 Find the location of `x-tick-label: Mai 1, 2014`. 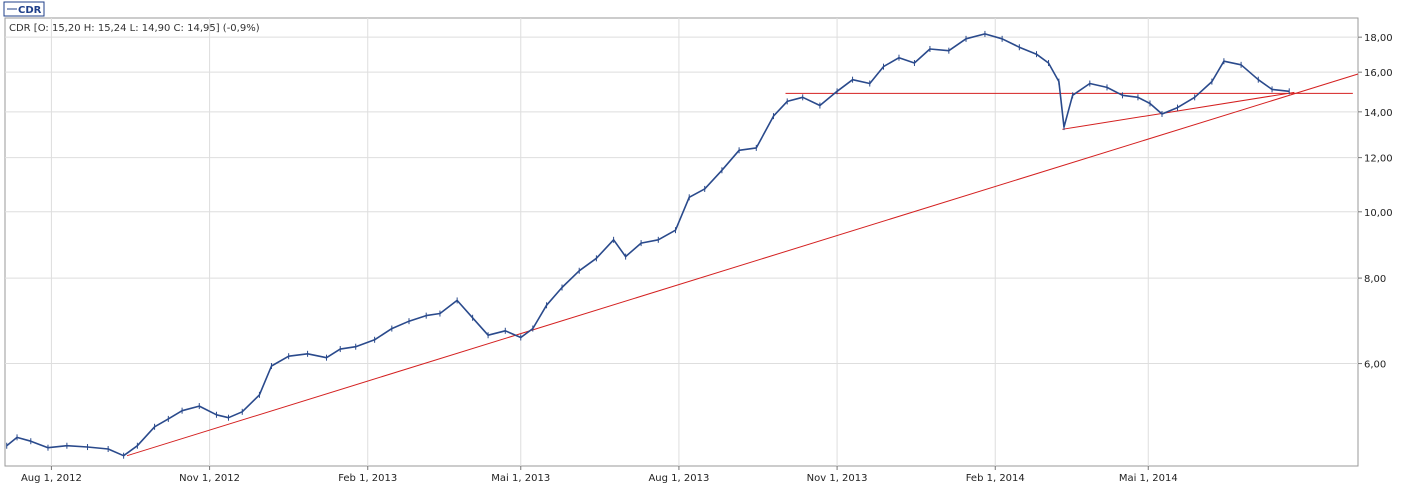

x-tick-label: Mai 1, 2014 is located at coordinates (1148, 478).